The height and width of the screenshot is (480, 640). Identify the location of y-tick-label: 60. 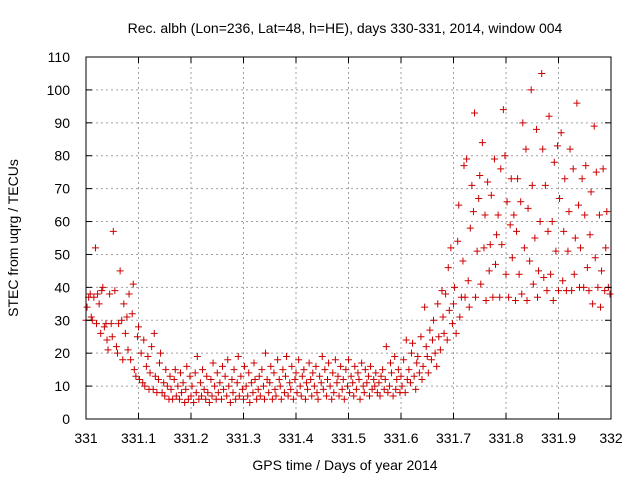
(62, 222).